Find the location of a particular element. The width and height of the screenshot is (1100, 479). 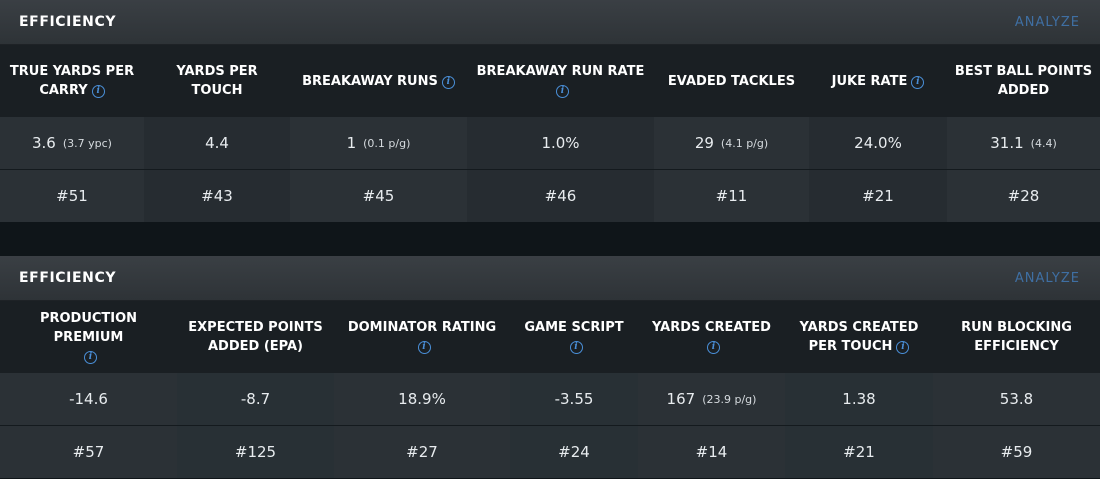

column-header: YARDS PER TOUCH is located at coordinates (217, 81).